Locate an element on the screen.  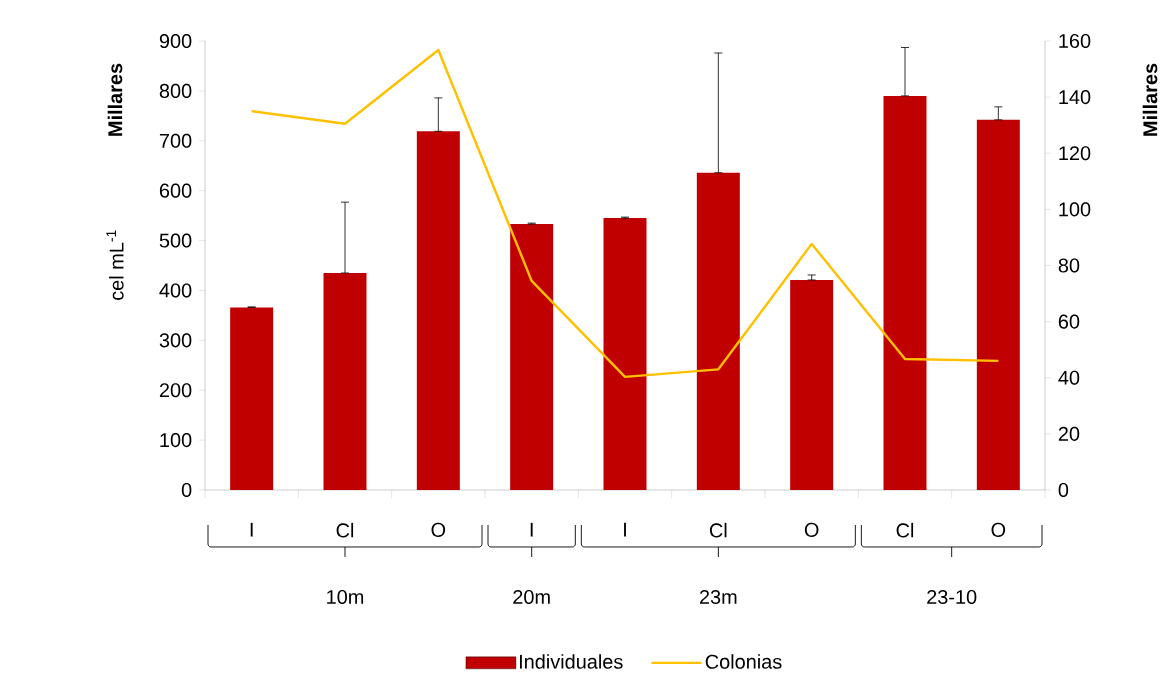
y2-tick-label: 20 is located at coordinates (1069, 433).